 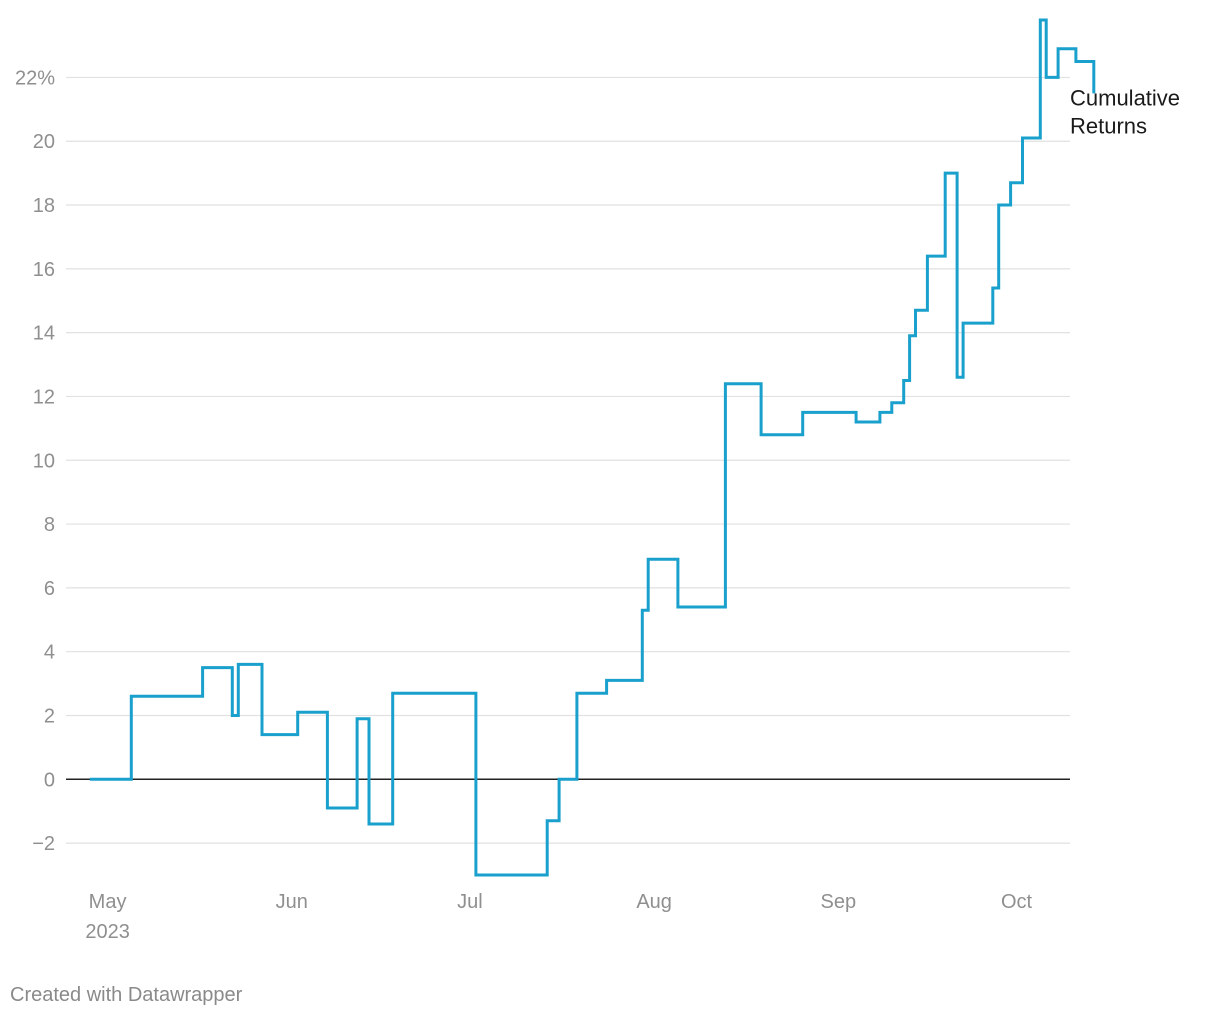 What do you see at coordinates (44, 461) in the screenshot?
I see `y-tick-label: 10` at bounding box center [44, 461].